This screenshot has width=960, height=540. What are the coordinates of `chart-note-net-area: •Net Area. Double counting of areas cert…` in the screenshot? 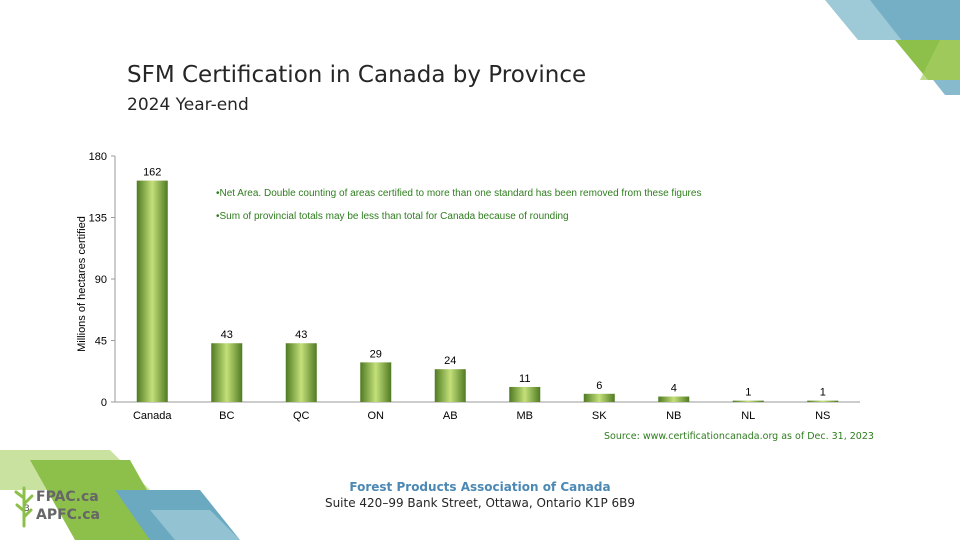 It's located at (458, 193).